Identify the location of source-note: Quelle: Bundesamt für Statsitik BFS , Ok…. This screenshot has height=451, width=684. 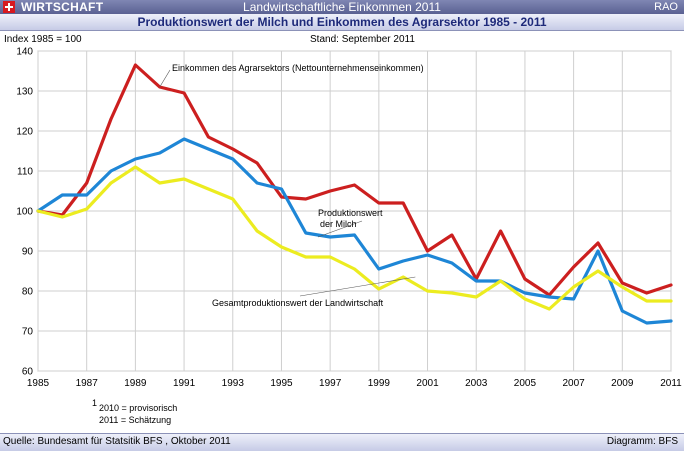
(117, 441).